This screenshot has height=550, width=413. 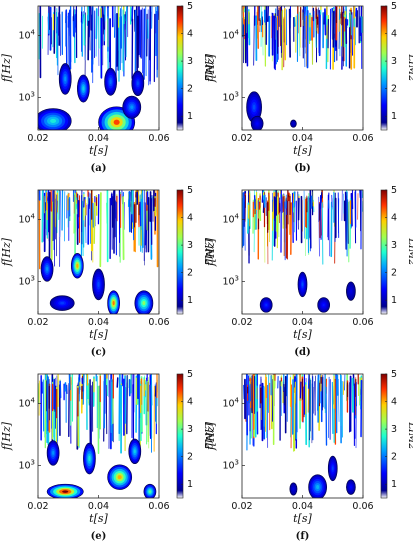 What do you see at coordinates (302, 352) in the screenshot?
I see `panel-caption: (d)` at bounding box center [302, 352].